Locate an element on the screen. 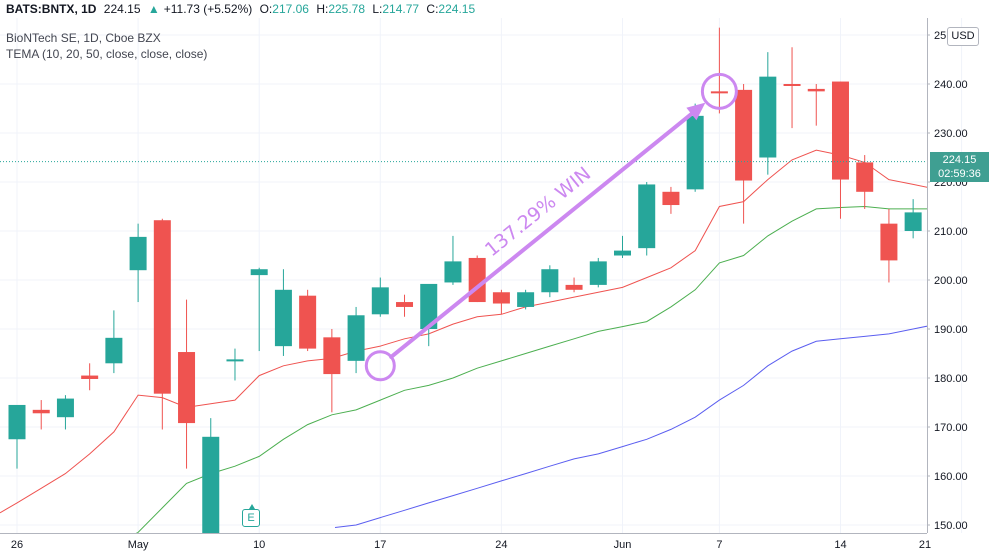 The height and width of the screenshot is (558, 1000). earnings-icon: E is located at coordinates (251, 515).